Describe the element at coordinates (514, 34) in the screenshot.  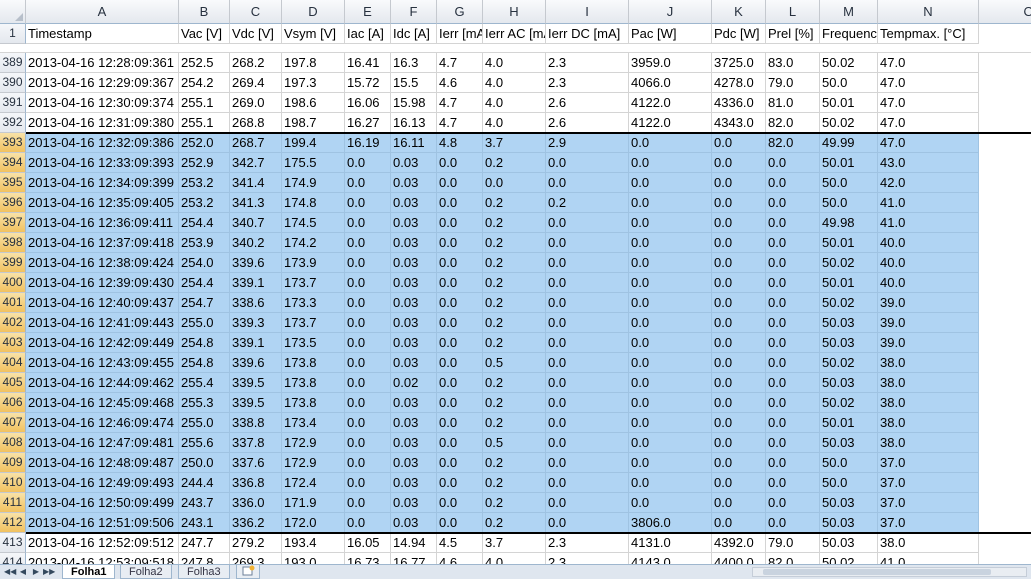
I see `column-title-cell: Ierr AC [mA]` at that location.